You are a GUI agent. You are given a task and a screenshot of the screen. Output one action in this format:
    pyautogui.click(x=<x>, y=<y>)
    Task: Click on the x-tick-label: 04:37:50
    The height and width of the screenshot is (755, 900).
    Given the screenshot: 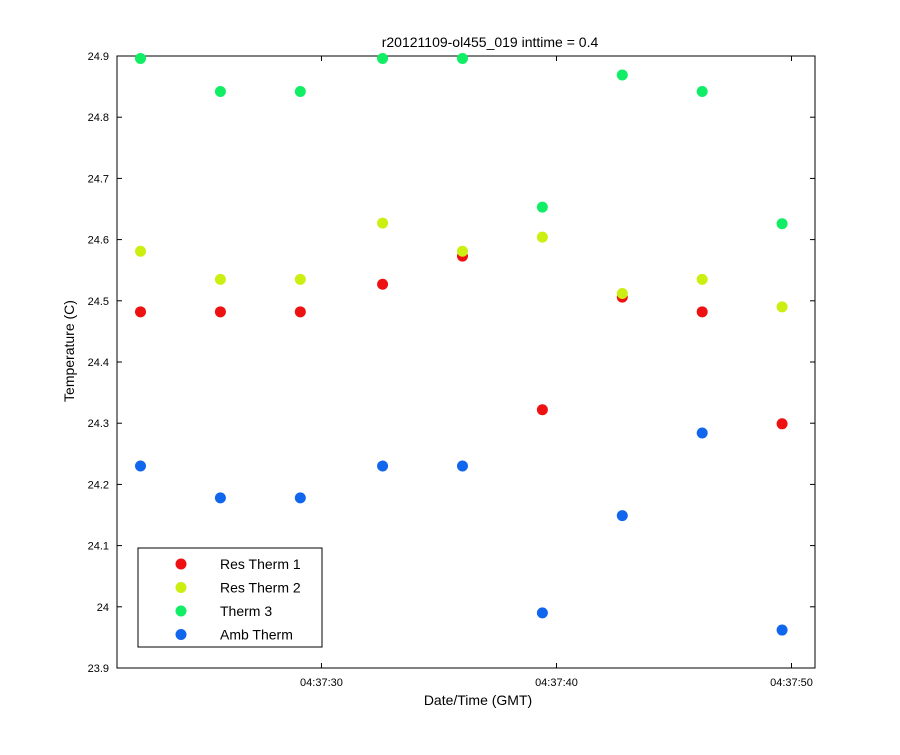 What is the action you would take?
    pyautogui.click(x=791, y=683)
    